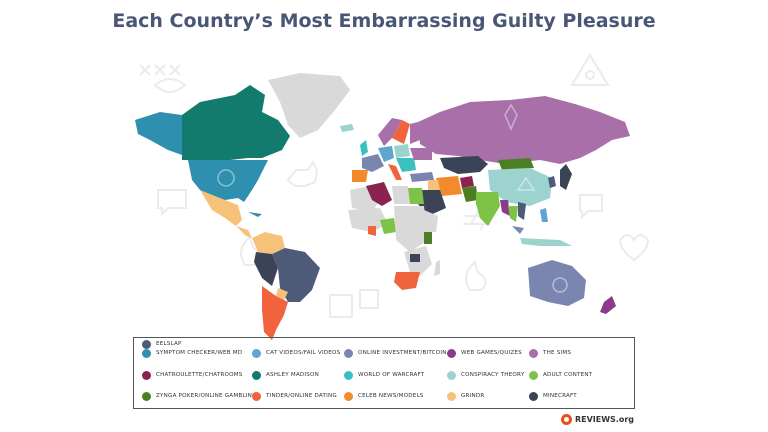  Describe the element at coordinates (522, 211) in the screenshot. I see `region-vietnam` at that location.